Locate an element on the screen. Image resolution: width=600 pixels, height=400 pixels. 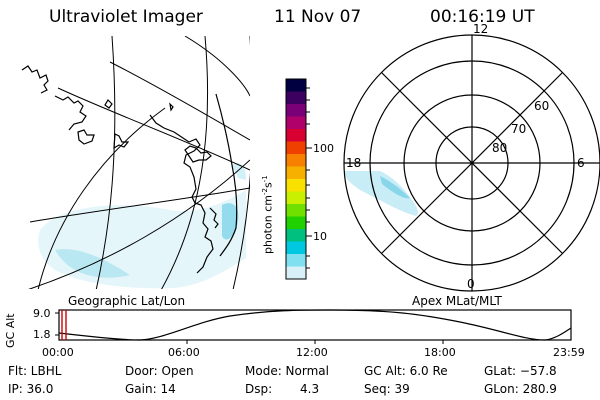
colorbar-frame is located at coordinates (296, 179).